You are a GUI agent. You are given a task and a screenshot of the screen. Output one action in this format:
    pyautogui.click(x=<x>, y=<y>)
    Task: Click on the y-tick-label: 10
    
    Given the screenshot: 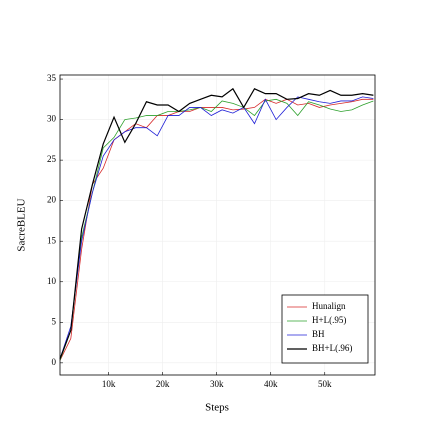 What is the action you would take?
    pyautogui.click(x=52, y=281)
    